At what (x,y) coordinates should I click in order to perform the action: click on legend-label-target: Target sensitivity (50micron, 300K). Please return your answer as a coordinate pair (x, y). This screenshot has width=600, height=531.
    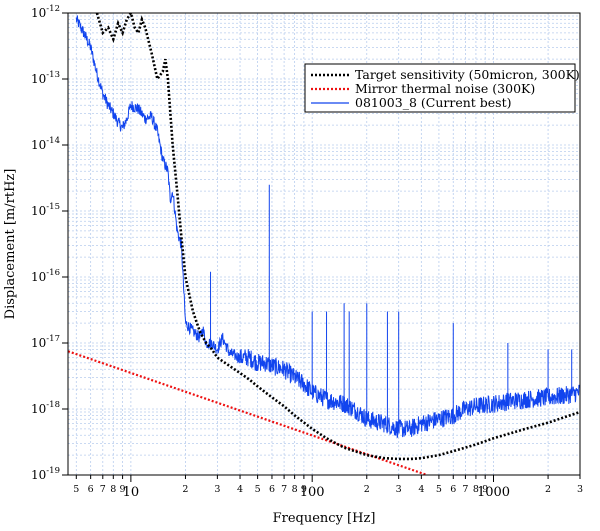
    Looking at the image, I should click on (467, 74).